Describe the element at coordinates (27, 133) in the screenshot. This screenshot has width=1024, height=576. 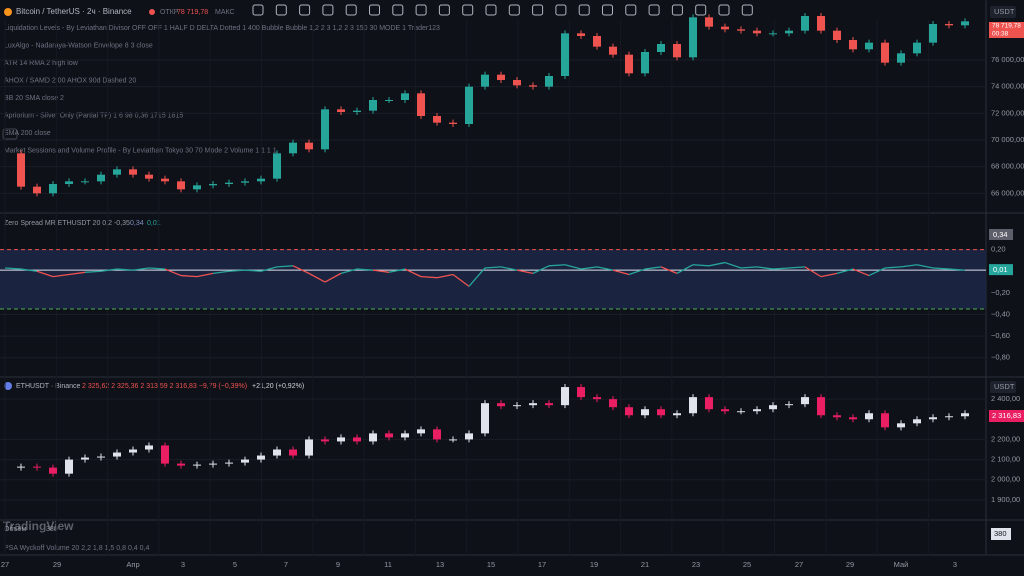
I see `indicator-legend: SMA 200 close` at that location.